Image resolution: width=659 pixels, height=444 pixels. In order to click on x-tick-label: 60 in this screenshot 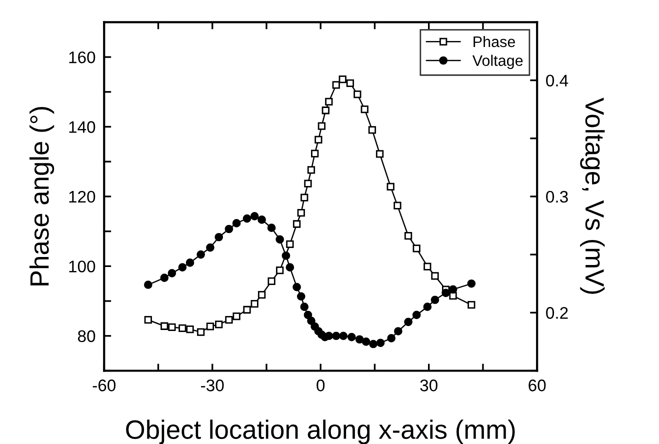, I will do `click(537, 386)`.